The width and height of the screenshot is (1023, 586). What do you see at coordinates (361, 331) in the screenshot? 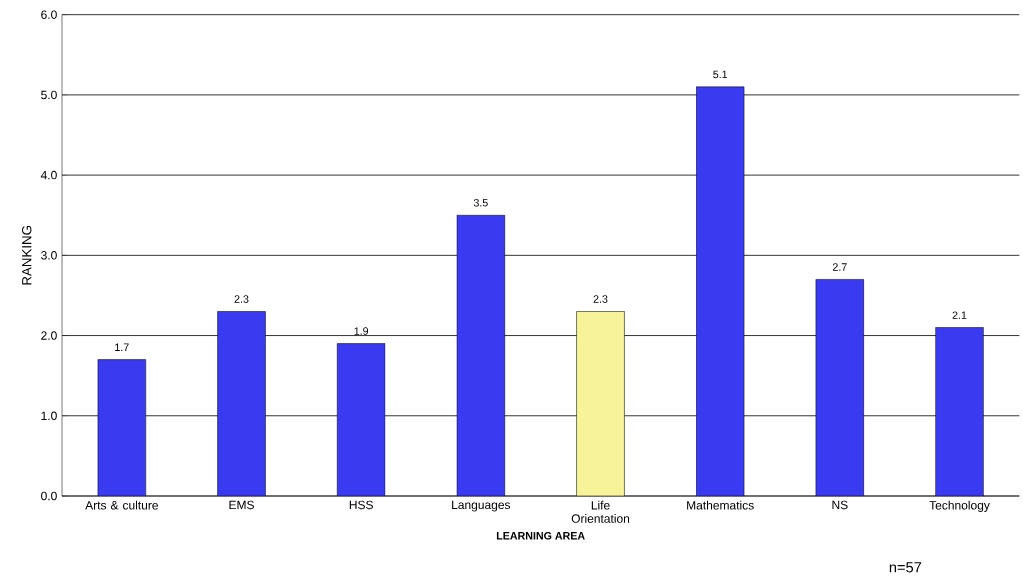
I see `data-label: 1.9` at bounding box center [361, 331].